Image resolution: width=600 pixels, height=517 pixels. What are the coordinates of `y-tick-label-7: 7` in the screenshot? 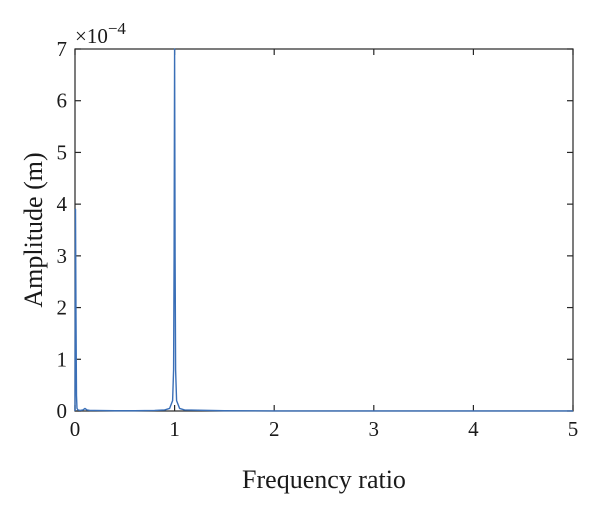 It's located at (62, 49).